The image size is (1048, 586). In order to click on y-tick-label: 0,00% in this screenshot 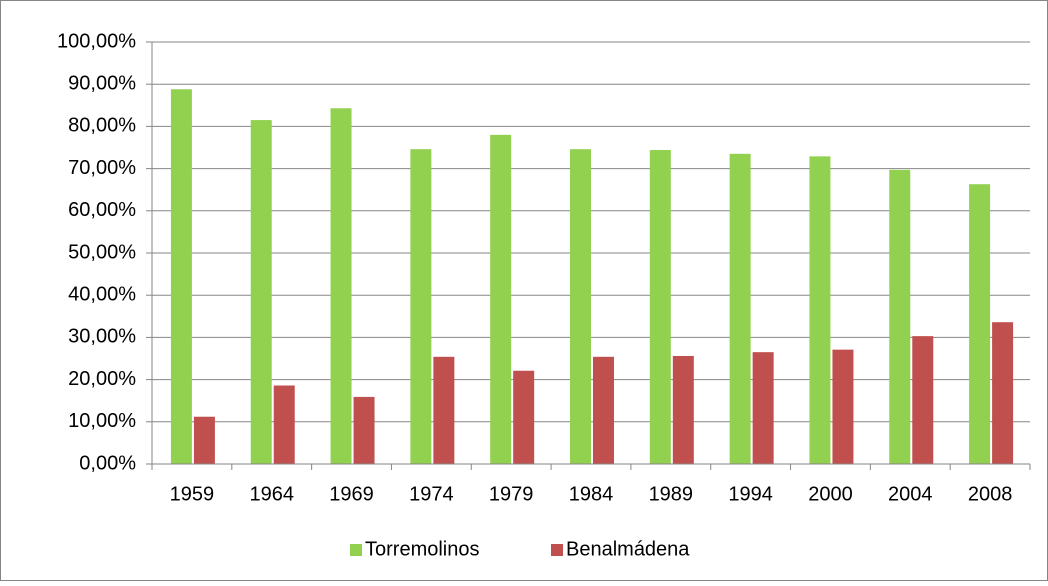, I will do `click(107, 463)`.